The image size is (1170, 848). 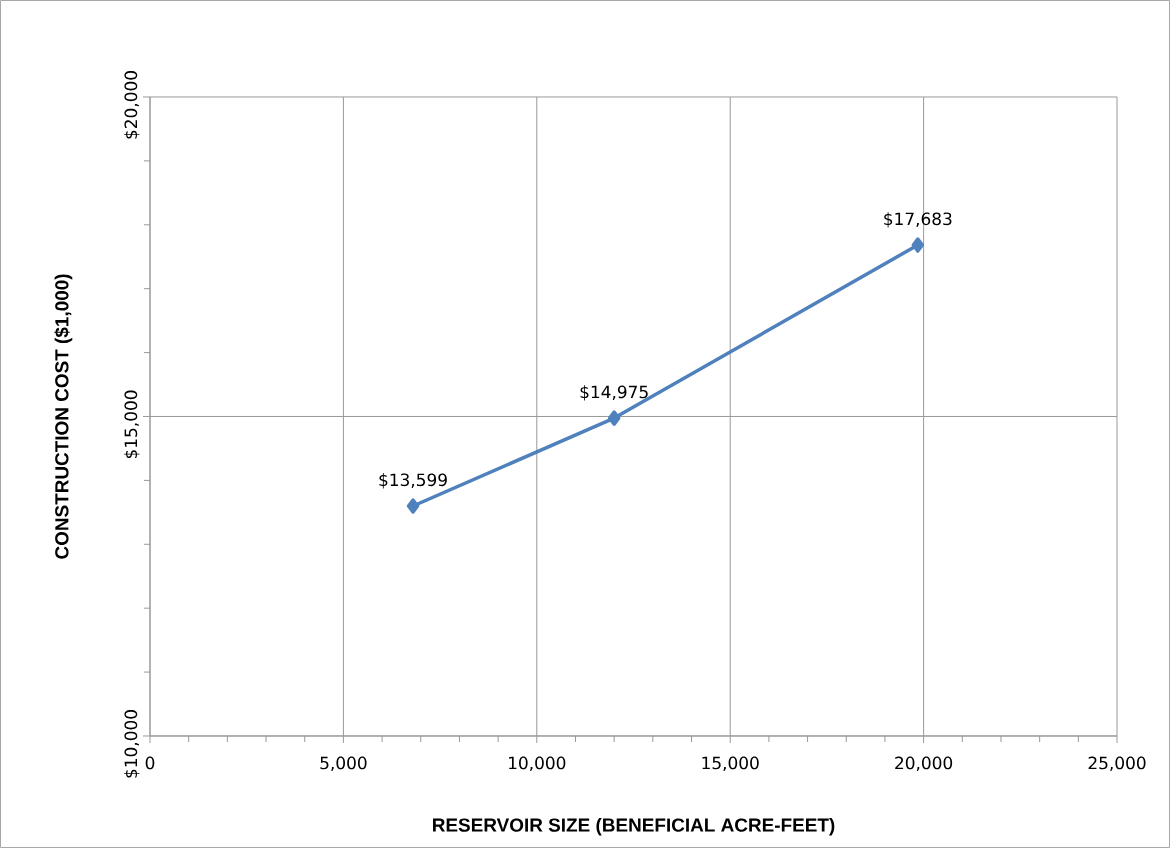 I want to click on y-tick-label: $10,000, so click(x=132, y=744).